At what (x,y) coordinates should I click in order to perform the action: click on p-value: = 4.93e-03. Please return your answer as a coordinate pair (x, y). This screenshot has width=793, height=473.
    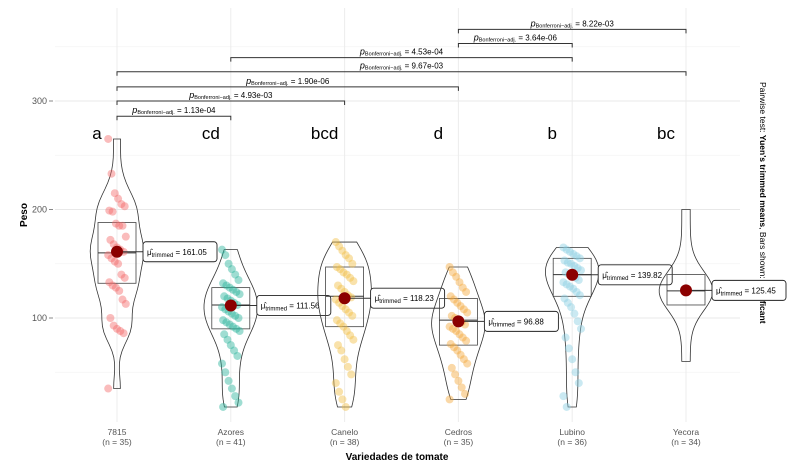
    Looking at the image, I should click on (252, 95).